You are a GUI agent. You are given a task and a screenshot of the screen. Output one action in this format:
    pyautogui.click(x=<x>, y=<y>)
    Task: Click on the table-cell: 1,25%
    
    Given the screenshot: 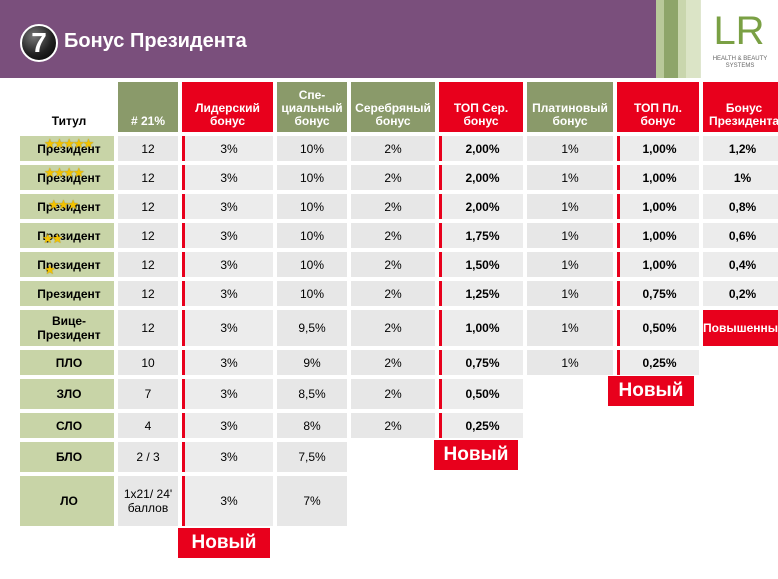 What is the action you would take?
    pyautogui.click(x=481, y=293)
    